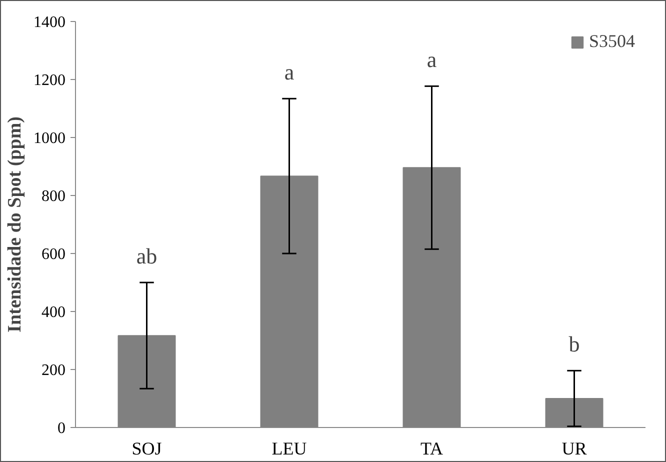  Describe the element at coordinates (574, 343) in the screenshot. I see `annotation: b` at that location.